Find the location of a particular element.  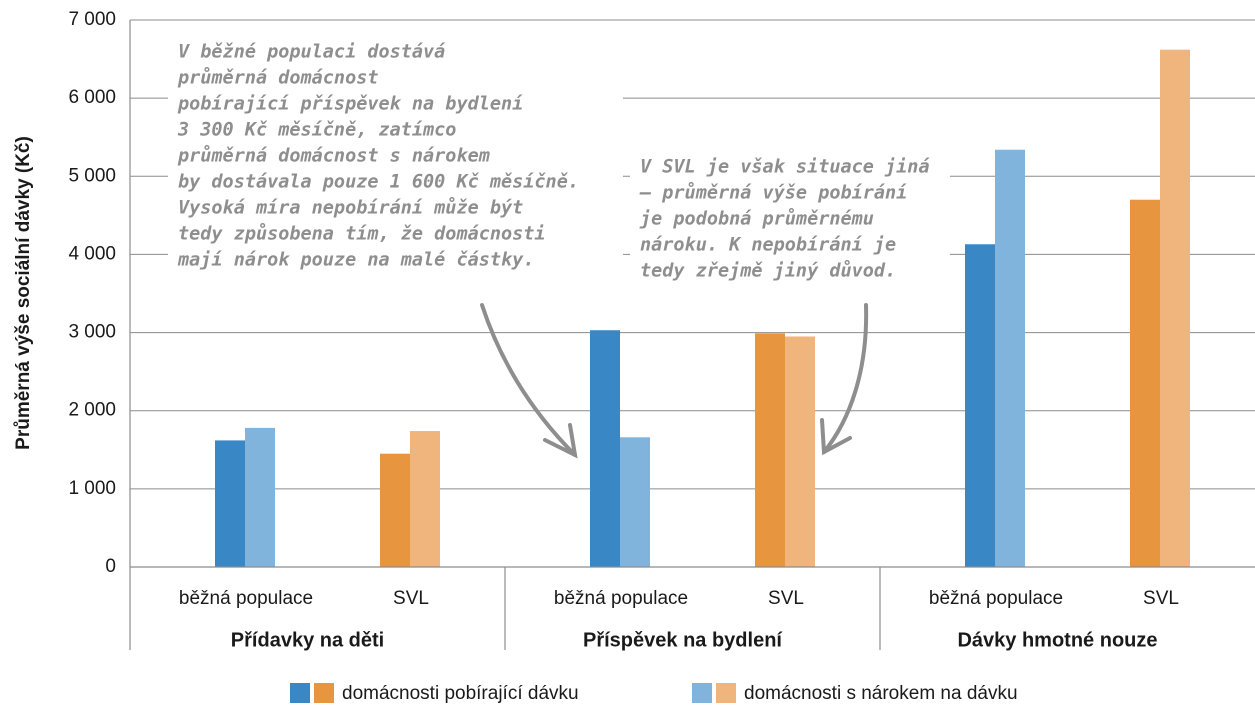

annotation-line: – průměrná výše pobírání is located at coordinates (773, 192).